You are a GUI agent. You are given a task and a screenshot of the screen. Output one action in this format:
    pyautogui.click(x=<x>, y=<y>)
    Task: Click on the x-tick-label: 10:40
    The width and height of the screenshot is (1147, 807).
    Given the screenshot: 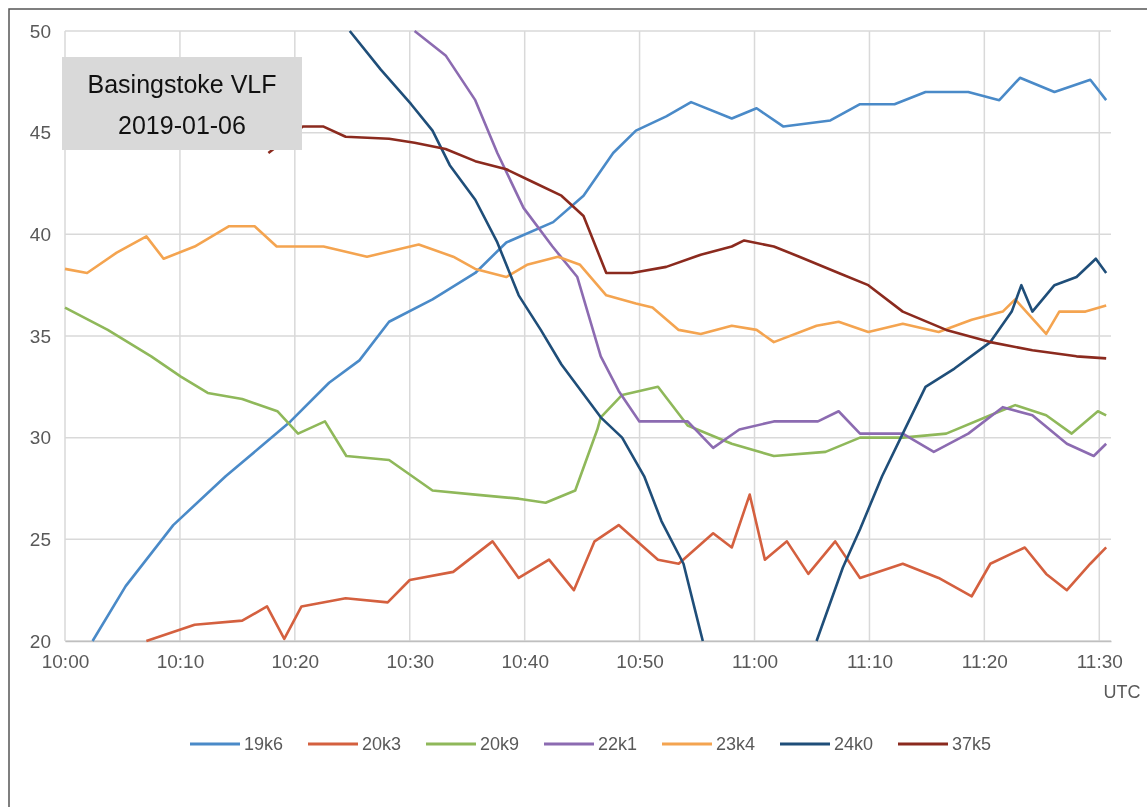 What is the action you would take?
    pyautogui.click(x=525, y=662)
    